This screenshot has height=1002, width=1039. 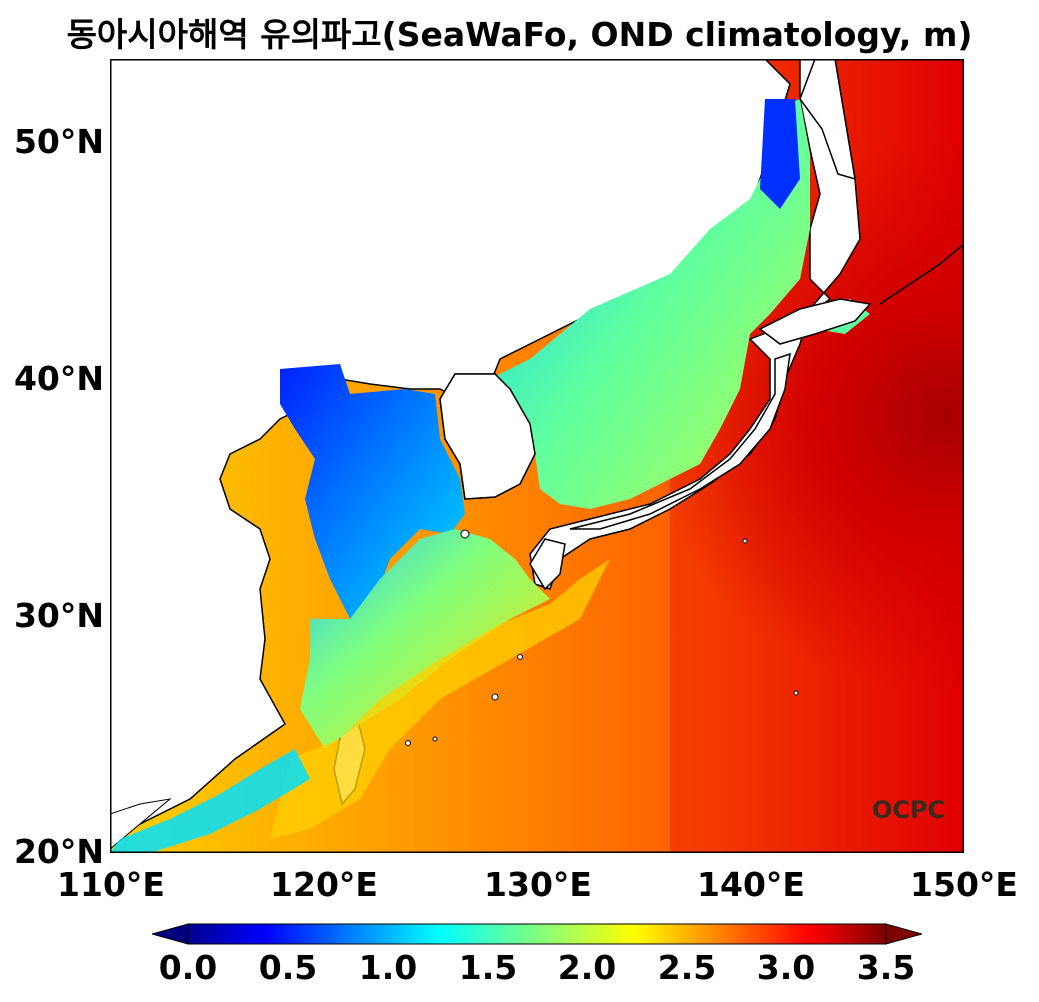 What do you see at coordinates (909, 810) in the screenshot?
I see `ocpc-logo: OCPC` at bounding box center [909, 810].